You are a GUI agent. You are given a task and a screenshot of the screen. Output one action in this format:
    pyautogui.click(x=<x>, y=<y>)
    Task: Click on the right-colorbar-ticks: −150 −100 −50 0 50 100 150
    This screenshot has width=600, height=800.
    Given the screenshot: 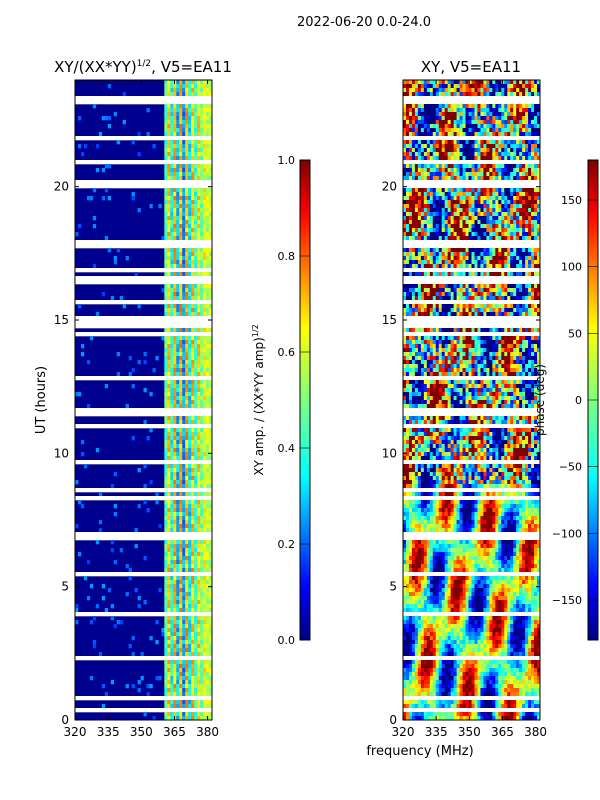 What is the action you would take?
    pyautogui.click(x=575, y=400)
    